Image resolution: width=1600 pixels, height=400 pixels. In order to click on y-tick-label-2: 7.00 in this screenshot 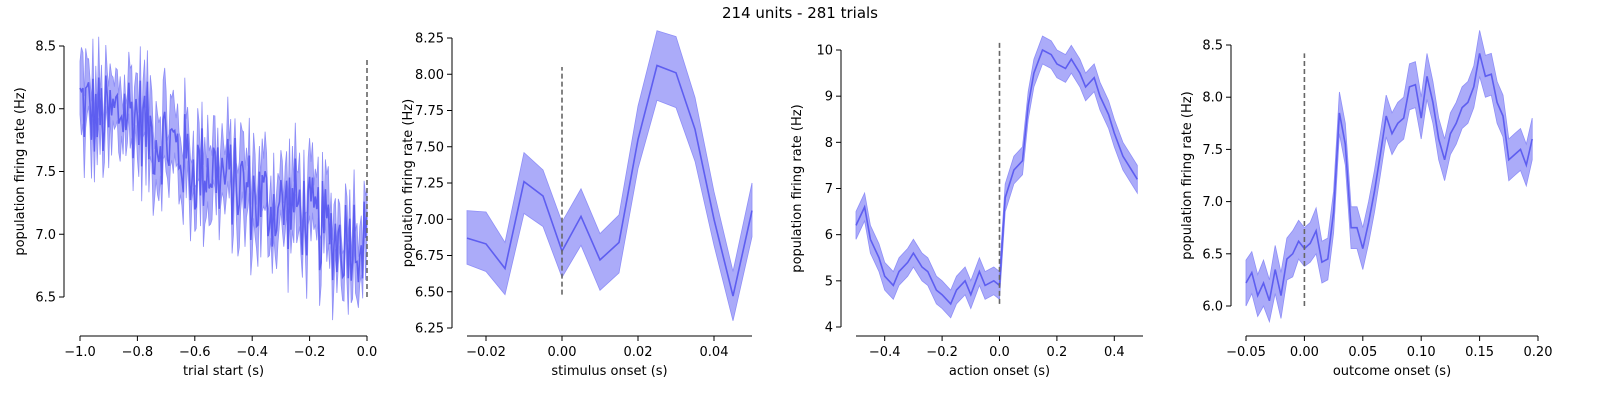, I will do `click(429, 220)`.